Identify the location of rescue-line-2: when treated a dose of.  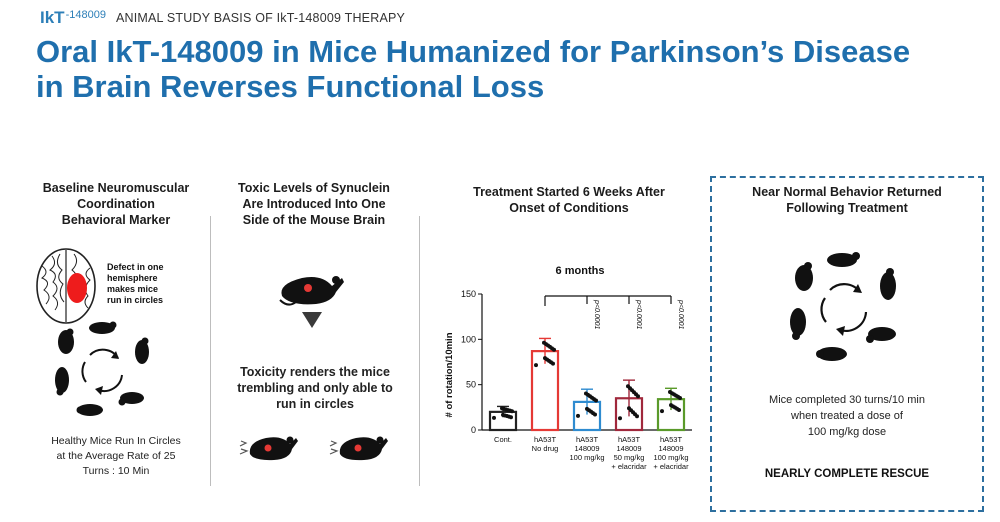
(847, 416).